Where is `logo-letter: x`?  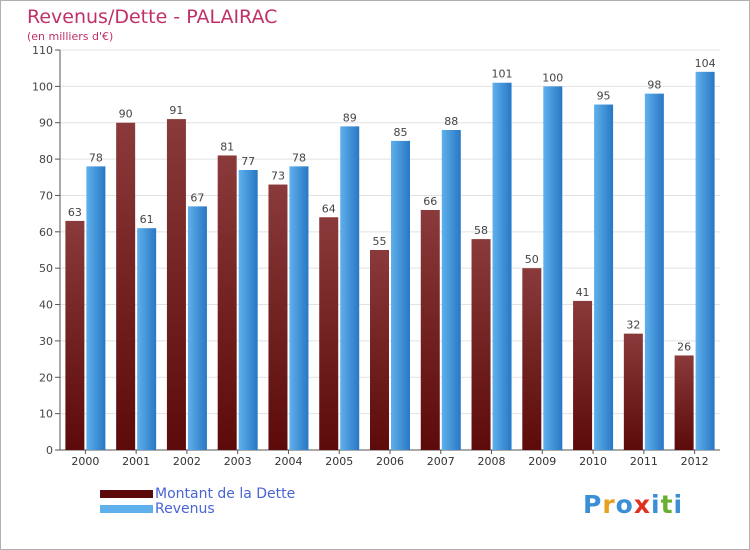 logo-letter: x is located at coordinates (642, 504).